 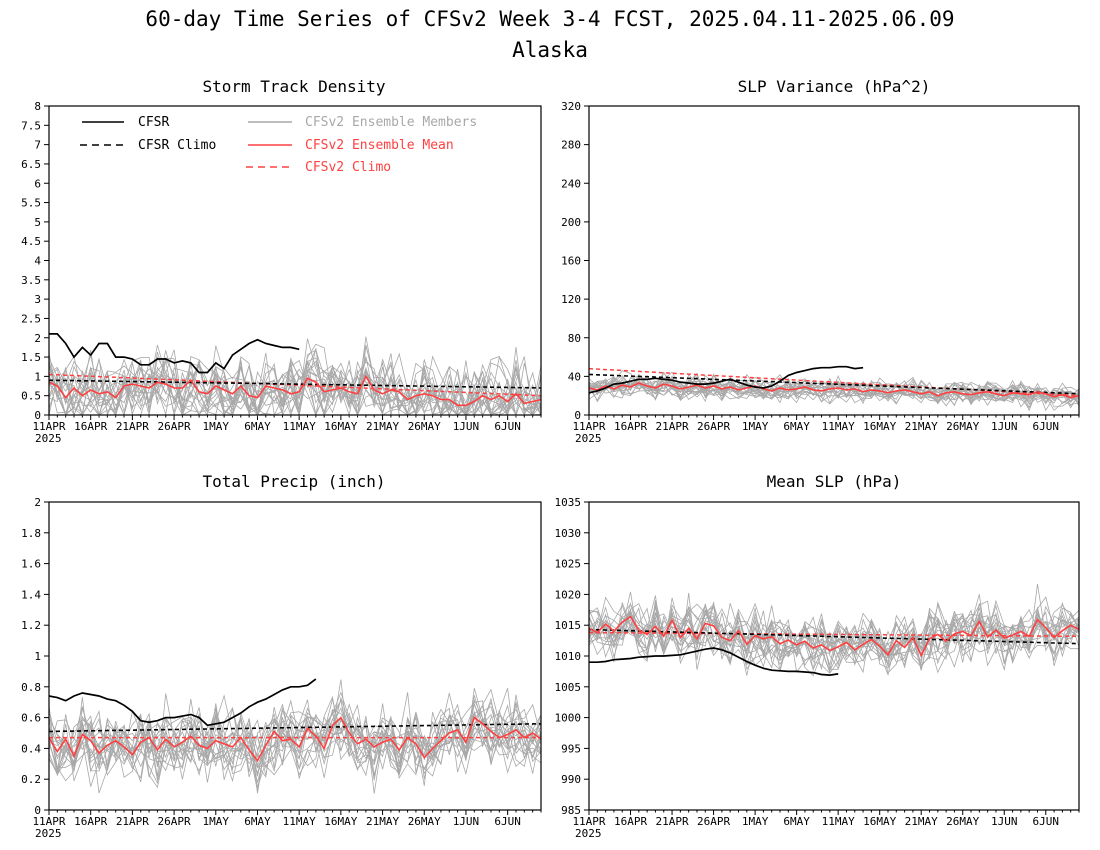 I want to click on legend-label-cfsv2-climo: CFSv2 Climo, so click(x=348, y=167).